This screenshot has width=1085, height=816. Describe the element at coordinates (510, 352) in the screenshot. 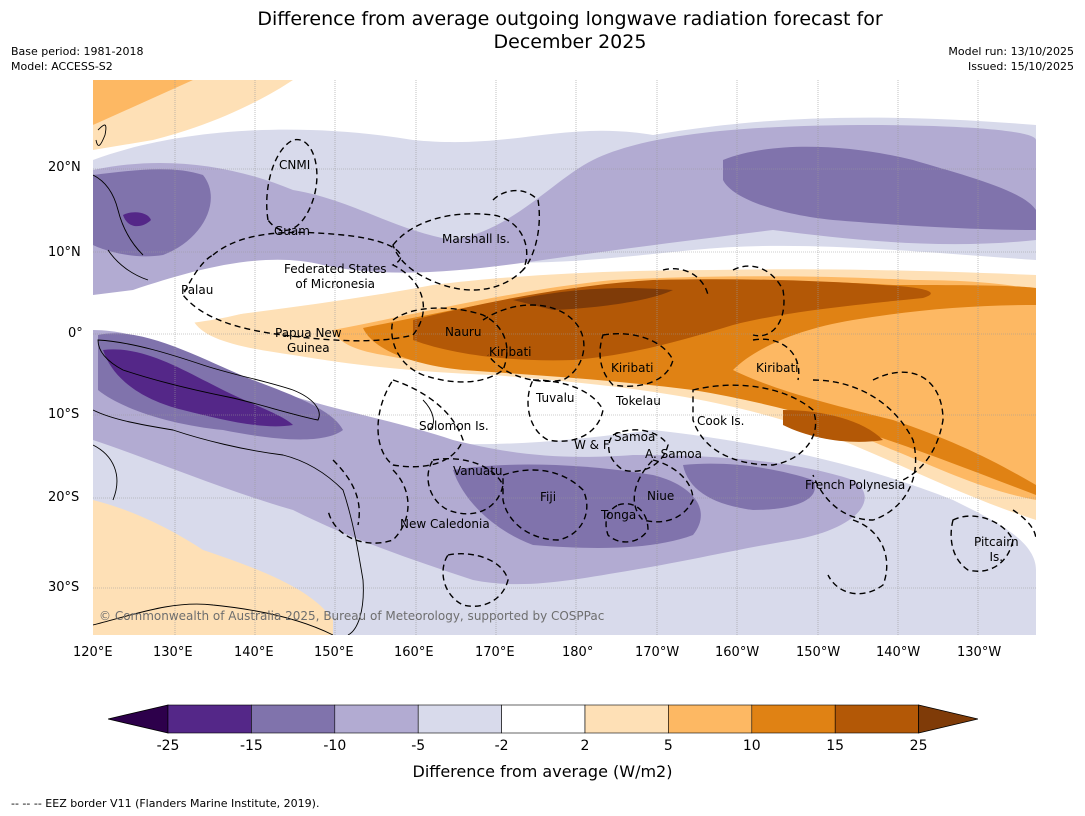

I see `label-kiribati-w: Kiribati` at that location.